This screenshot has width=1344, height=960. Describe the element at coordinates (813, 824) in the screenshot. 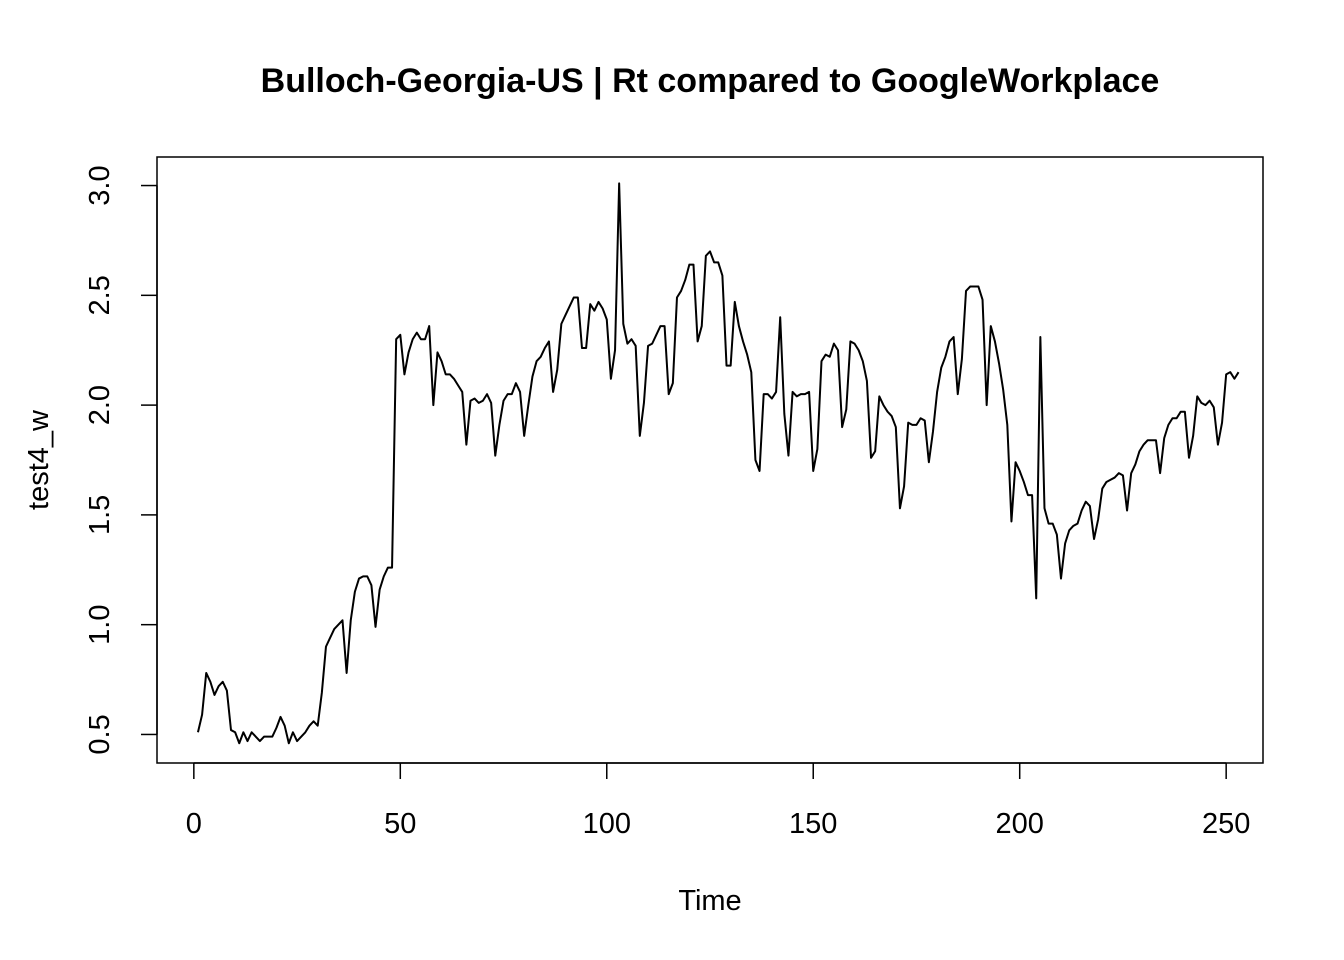

I see `x-tick-label: 150` at that location.